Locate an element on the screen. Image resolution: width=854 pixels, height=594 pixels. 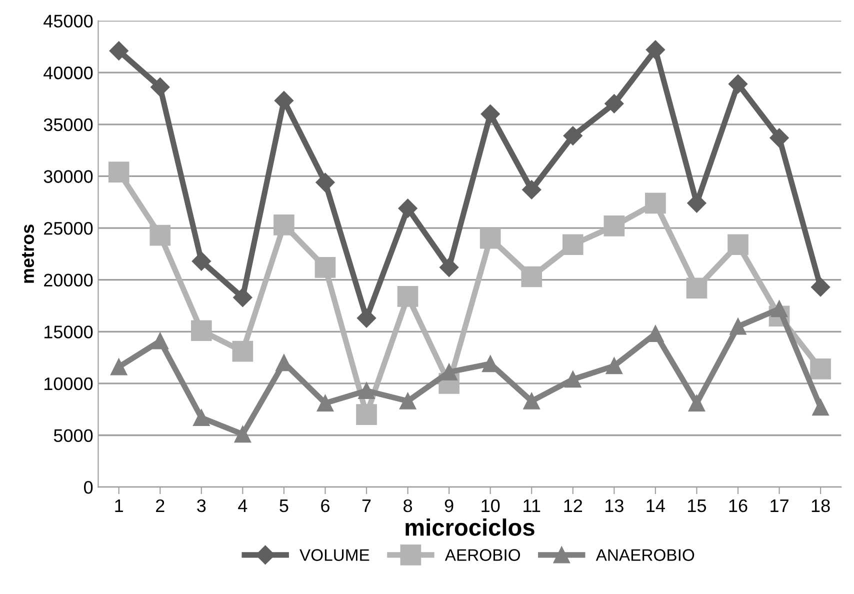
x-tick-label: 8 is located at coordinates (408, 505).